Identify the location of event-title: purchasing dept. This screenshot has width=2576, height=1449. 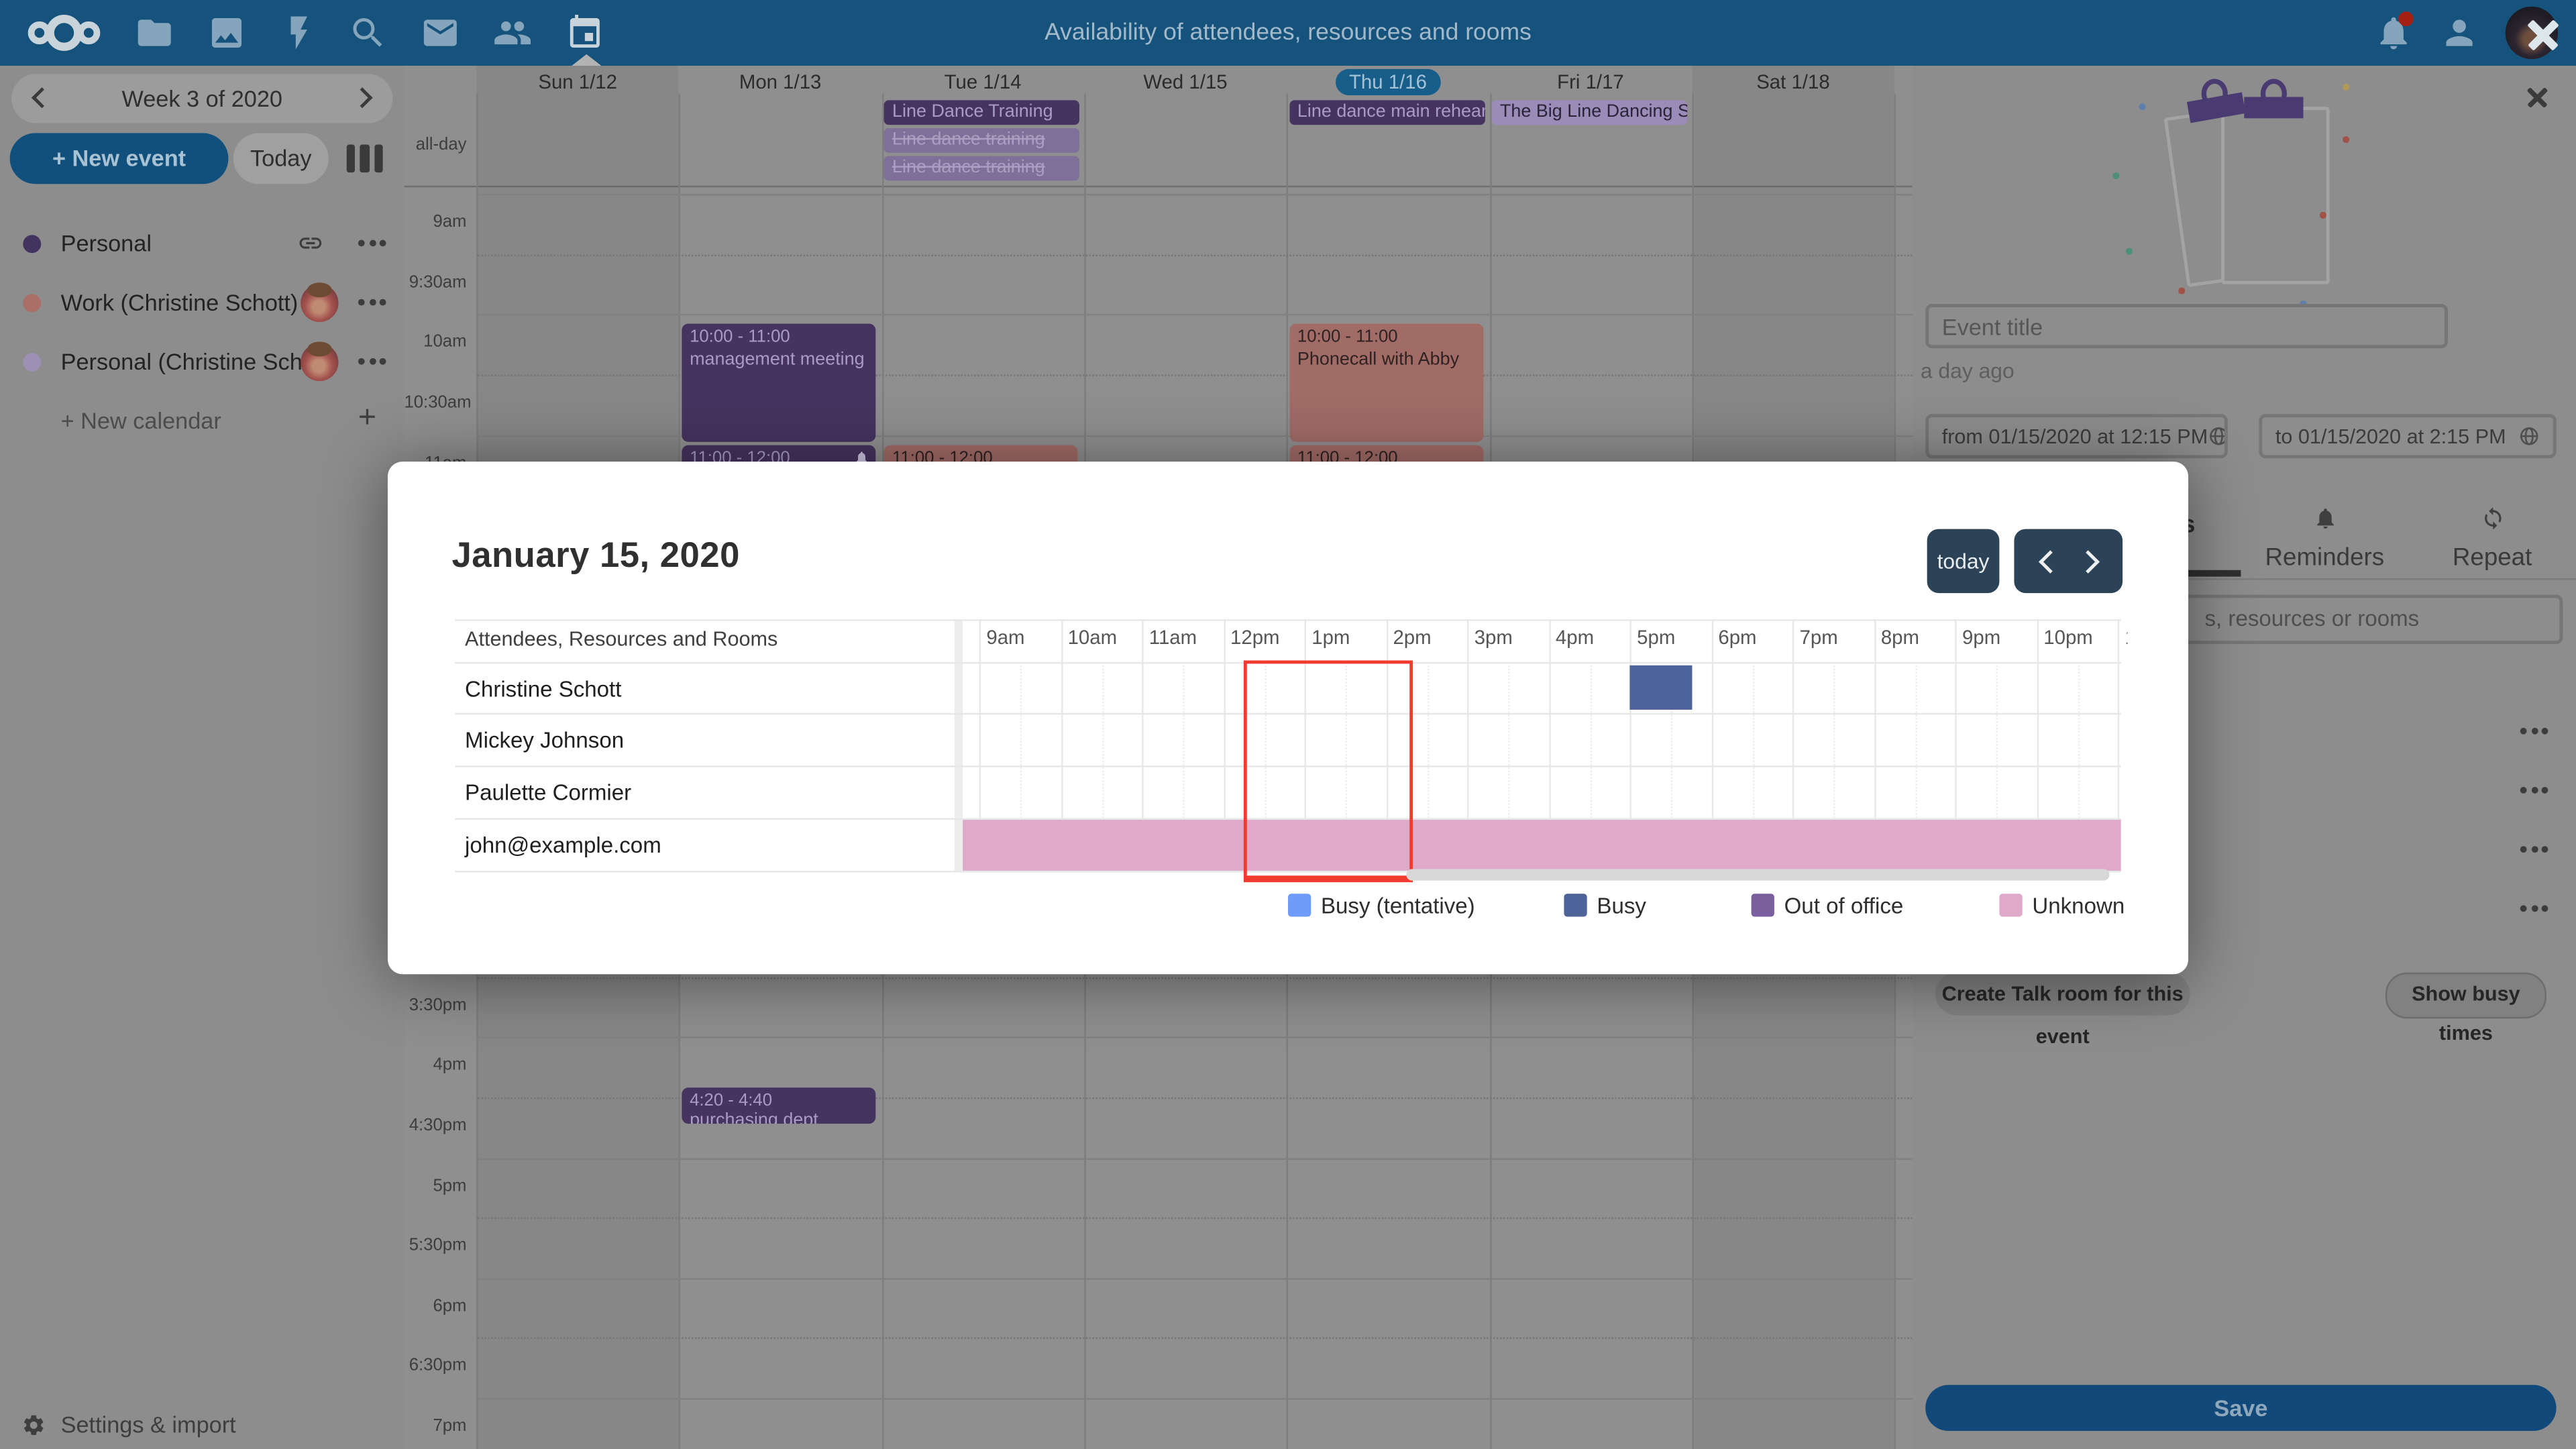
(754, 1117).